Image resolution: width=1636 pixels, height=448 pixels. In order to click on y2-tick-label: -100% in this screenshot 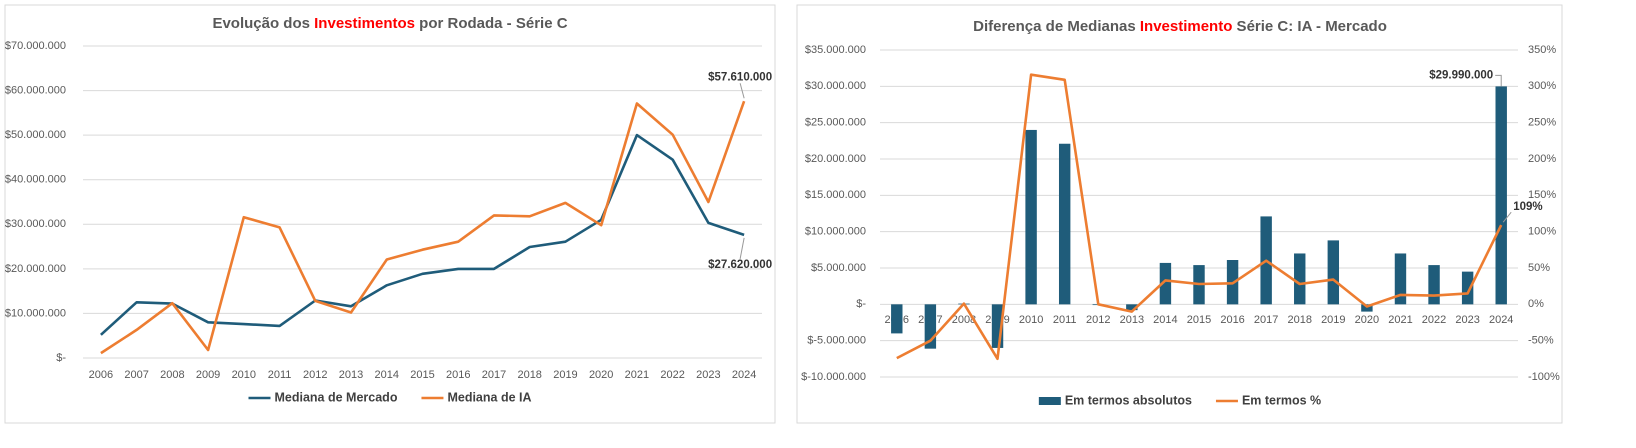, I will do `click(1544, 377)`.